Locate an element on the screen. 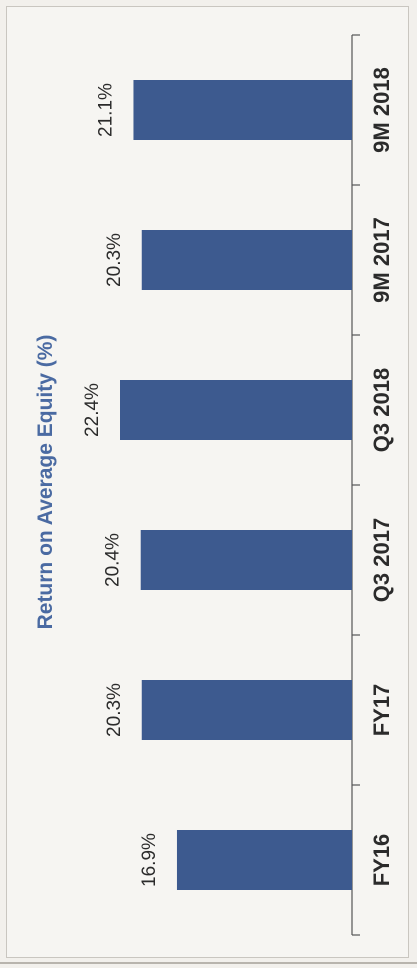  data-label: 20.4% is located at coordinates (113, 560).